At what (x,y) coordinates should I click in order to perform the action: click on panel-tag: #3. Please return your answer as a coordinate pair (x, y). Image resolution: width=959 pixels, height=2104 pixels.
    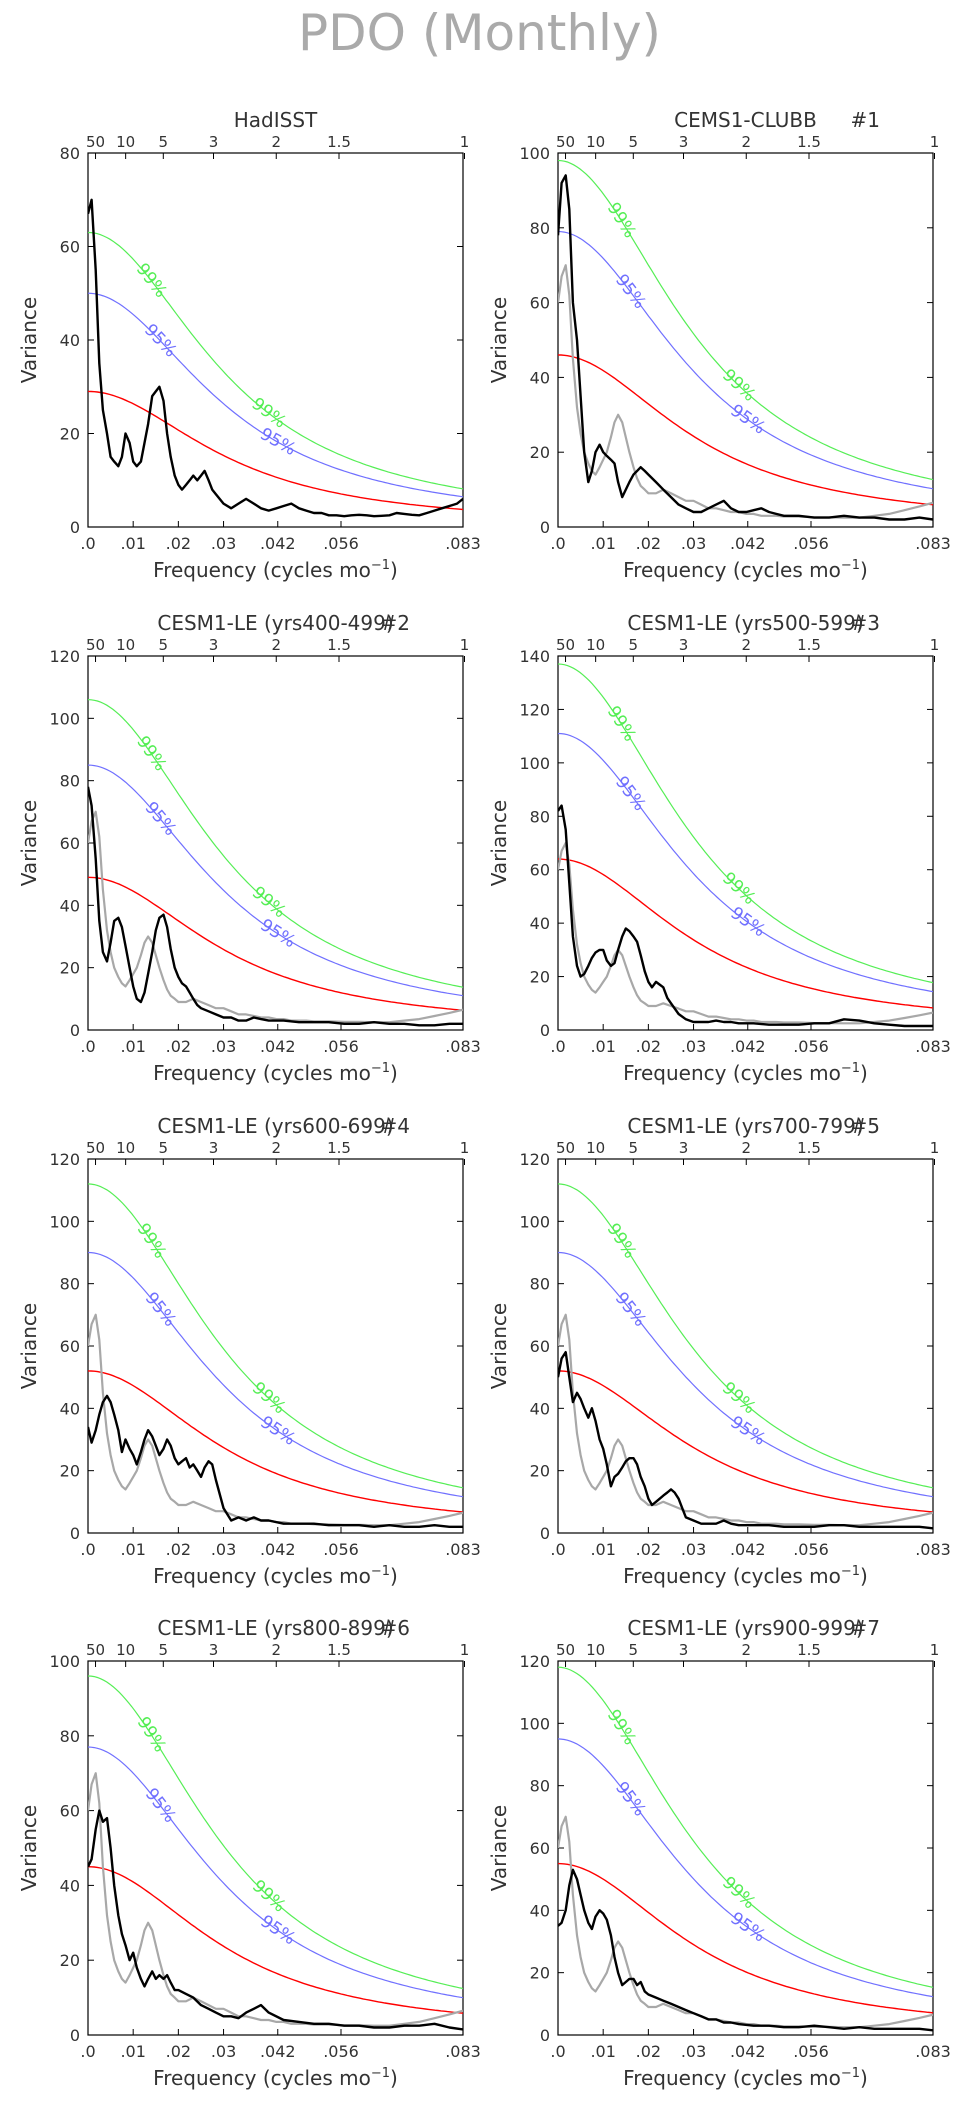
    Looking at the image, I should click on (865, 623).